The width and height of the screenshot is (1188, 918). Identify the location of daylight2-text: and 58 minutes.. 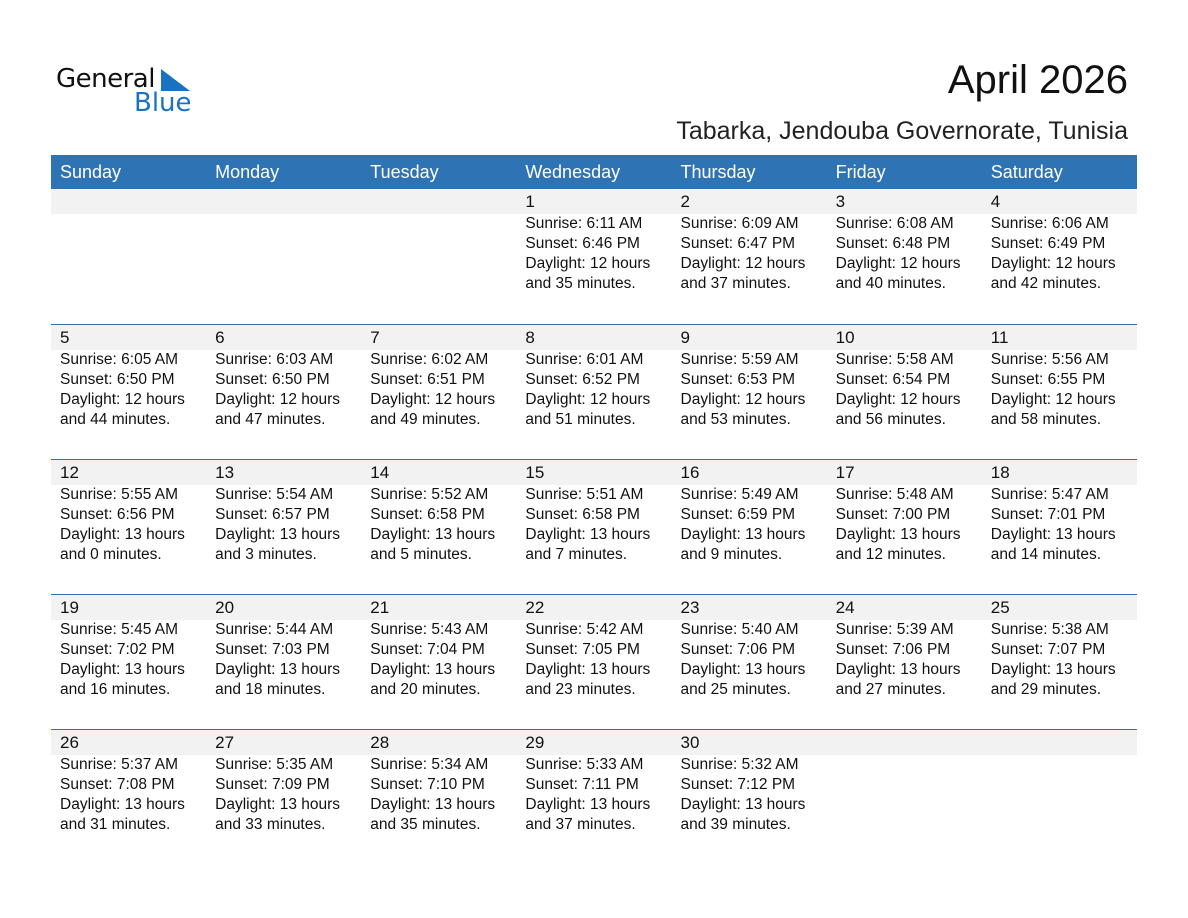
(1046, 419).